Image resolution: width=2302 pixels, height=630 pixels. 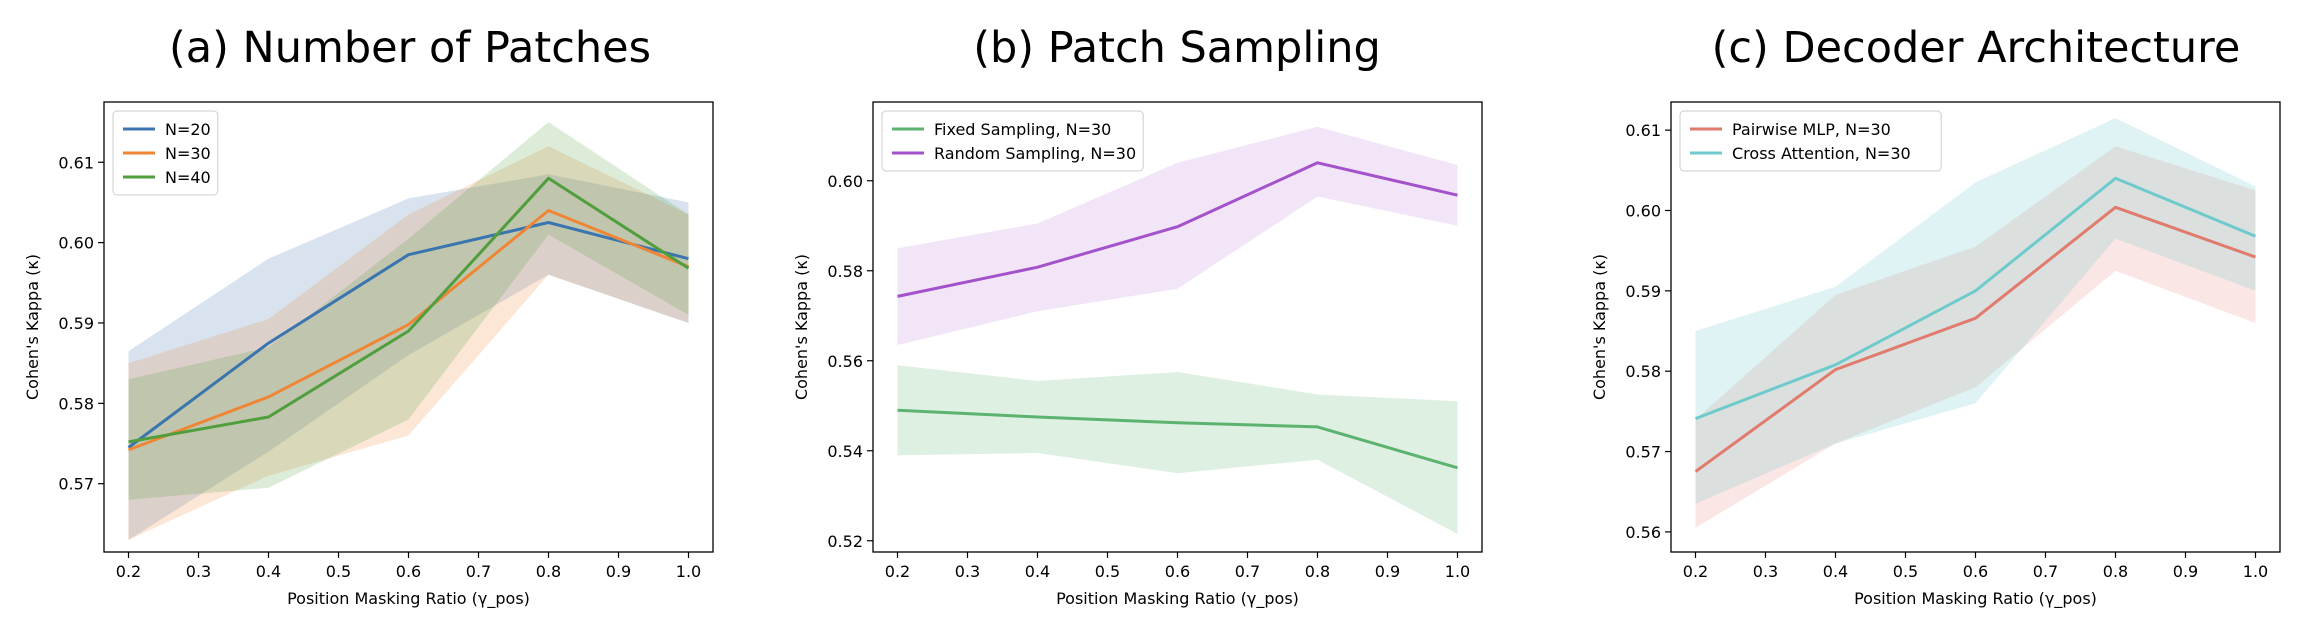 I want to click on legend-label: Pairwise MLP, N=30, so click(x=1811, y=129).